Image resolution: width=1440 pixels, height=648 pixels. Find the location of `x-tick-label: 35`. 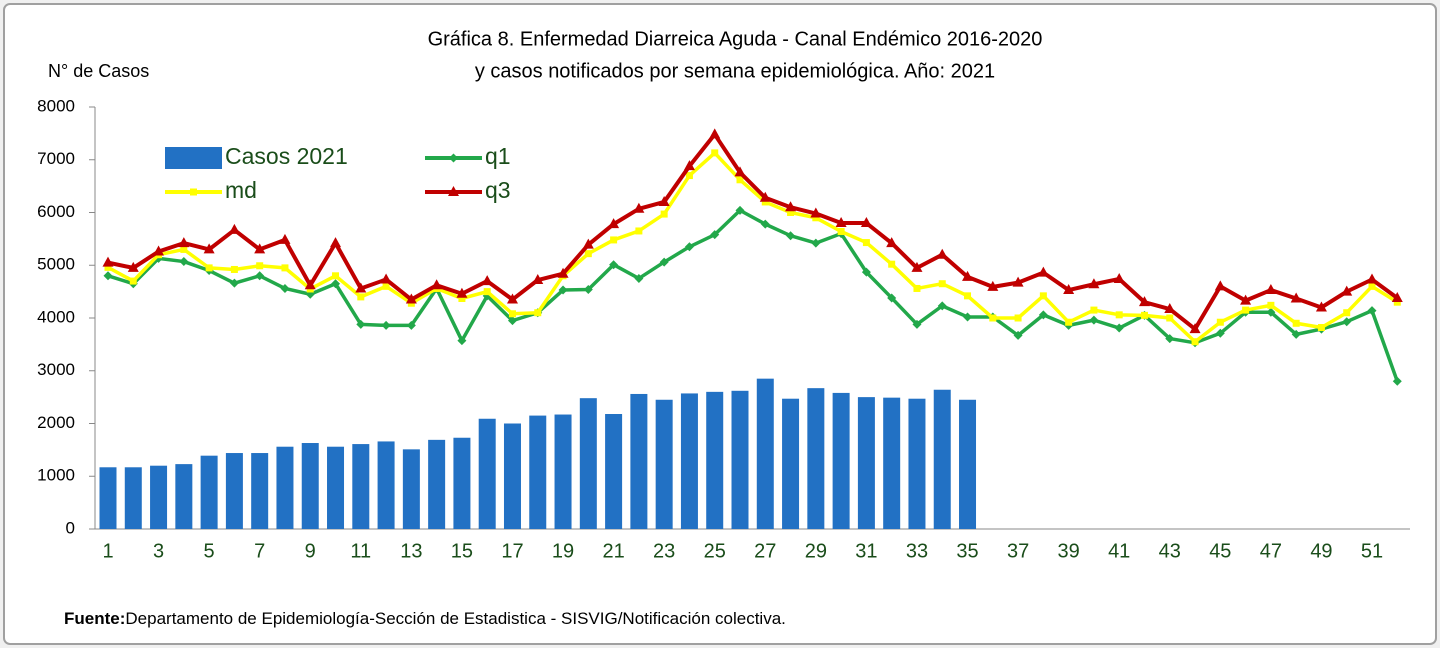

x-tick-label: 35 is located at coordinates (967, 551).